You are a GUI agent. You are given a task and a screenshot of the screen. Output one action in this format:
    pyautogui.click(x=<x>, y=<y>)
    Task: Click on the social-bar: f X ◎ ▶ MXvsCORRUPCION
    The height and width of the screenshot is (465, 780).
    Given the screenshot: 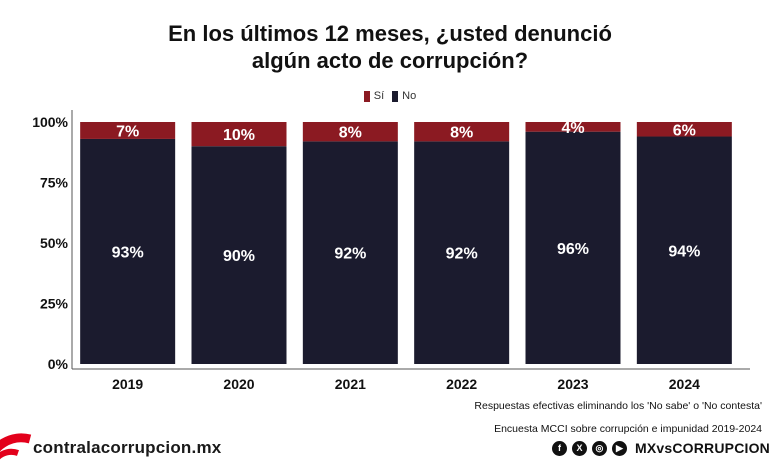 What is the action you would take?
    pyautogui.click(x=660, y=448)
    